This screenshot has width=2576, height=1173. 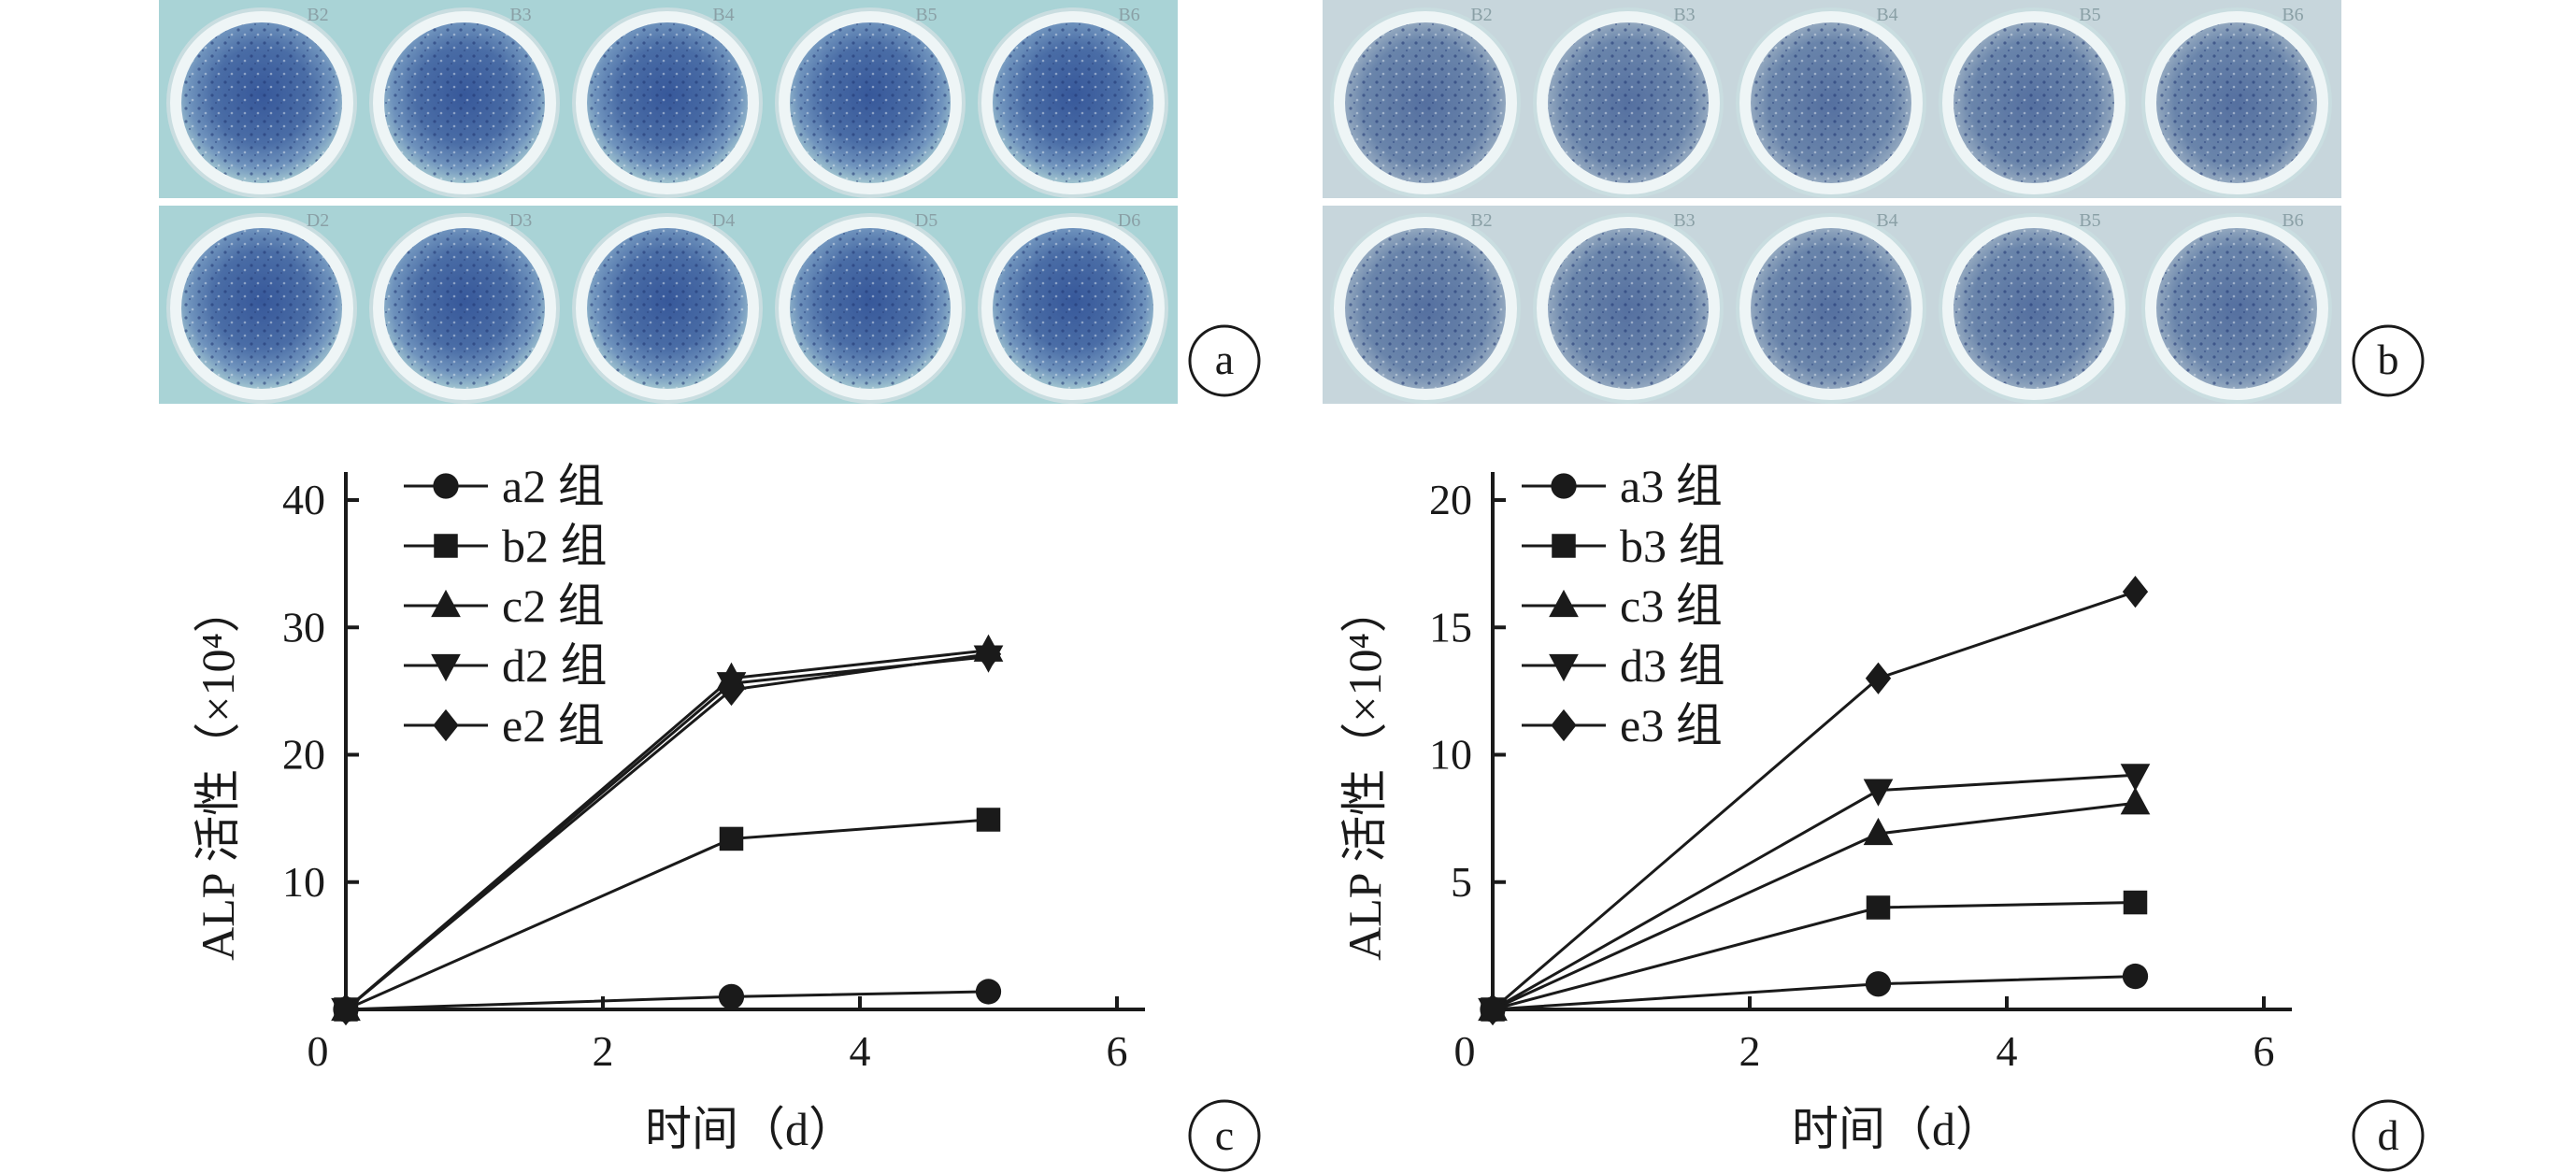 I want to click on panel-letter: a, so click(x=1224, y=359).